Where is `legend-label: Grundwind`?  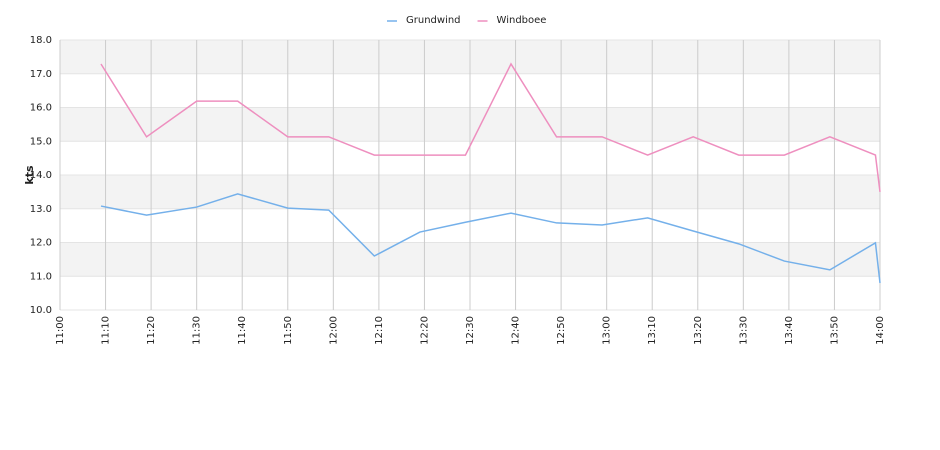 legend-label: Grundwind is located at coordinates (433, 20).